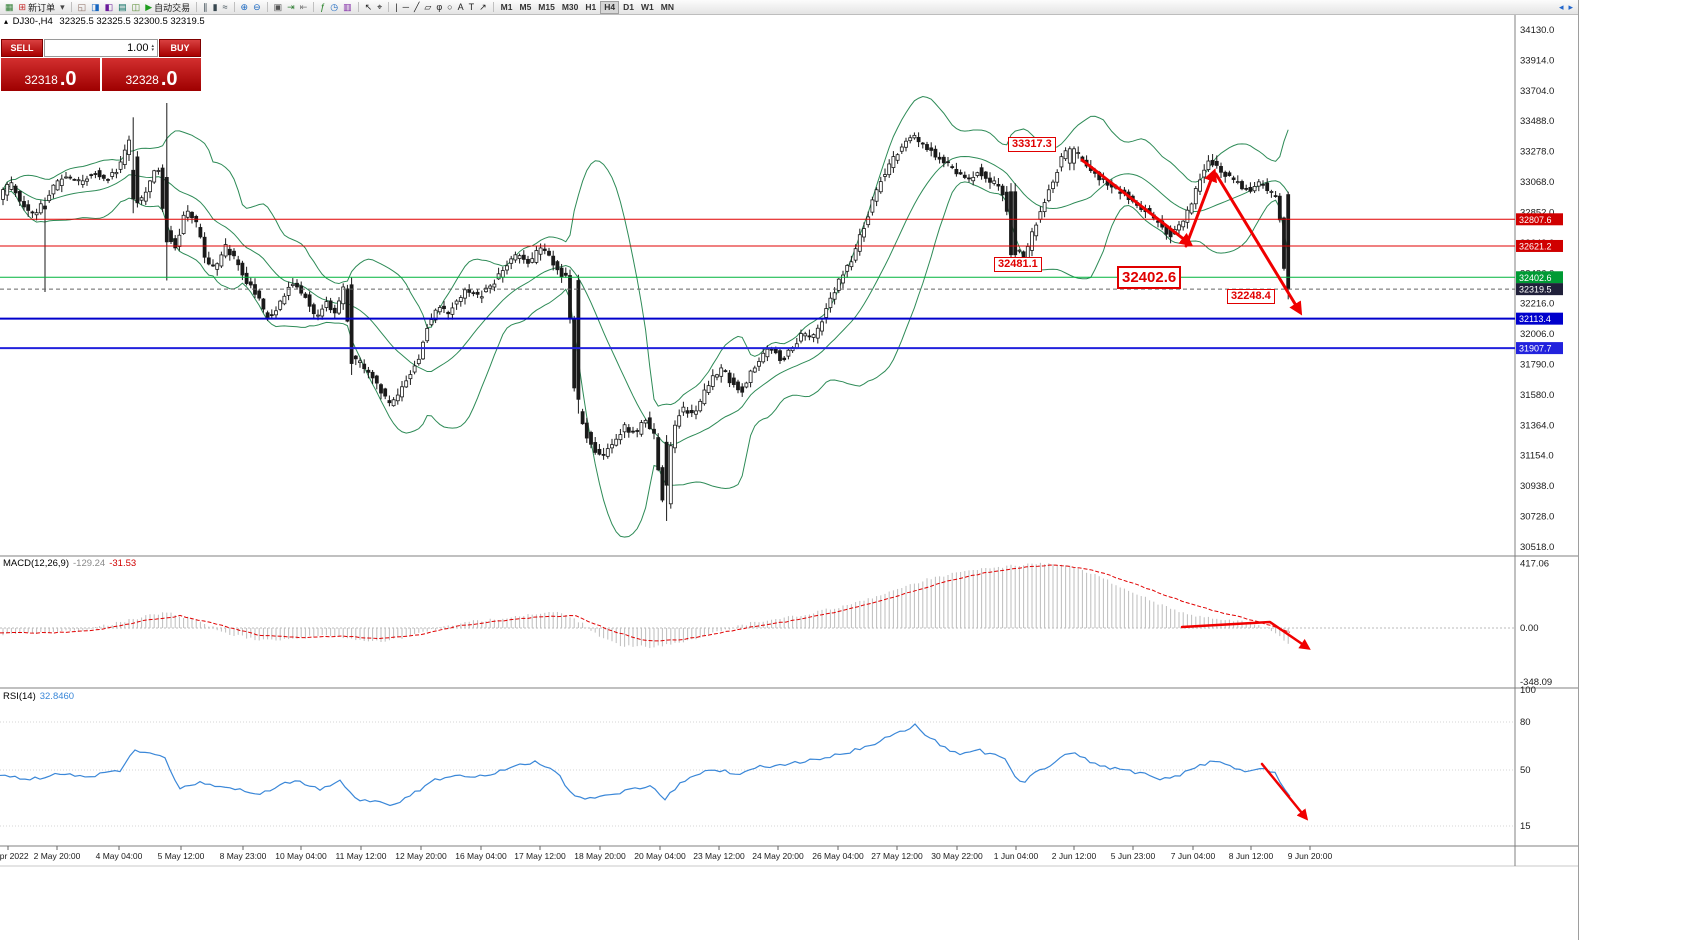 The image size is (1700, 940). Describe the element at coordinates (757, 605) in the screenshot. I see `macd-indicator` at that location.